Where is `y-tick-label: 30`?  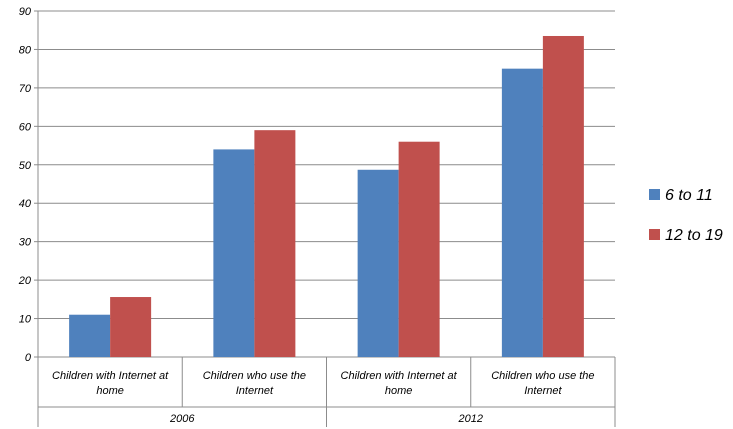
y-tick-label: 30 is located at coordinates (25, 243).